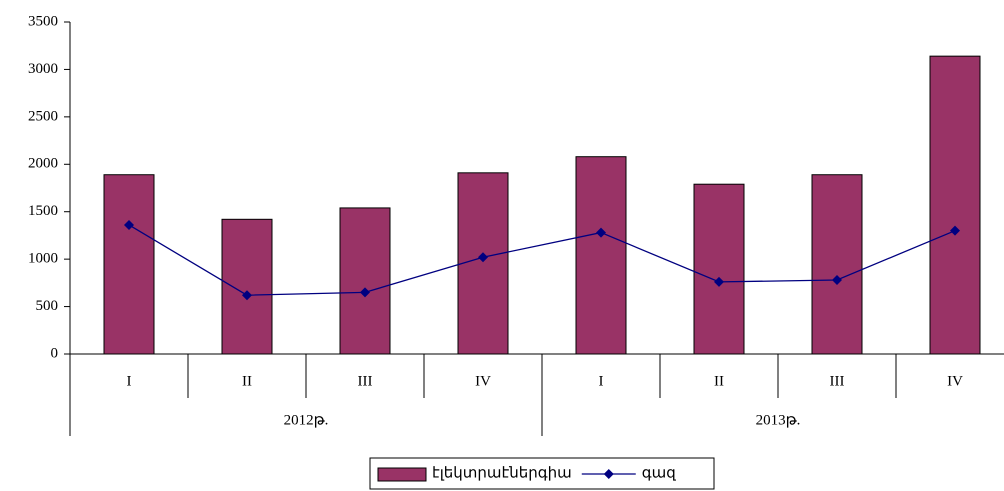  What do you see at coordinates (43, 164) in the screenshot?
I see `y-tick-label: 2000` at bounding box center [43, 164].